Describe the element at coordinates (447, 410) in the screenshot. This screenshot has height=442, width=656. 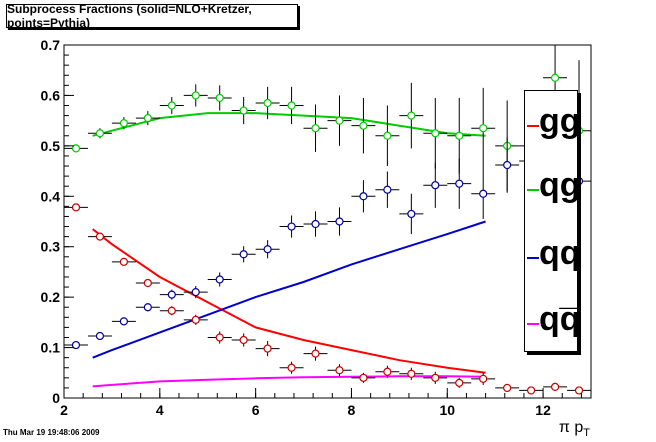
I see `x-tick-label: 10` at that location.